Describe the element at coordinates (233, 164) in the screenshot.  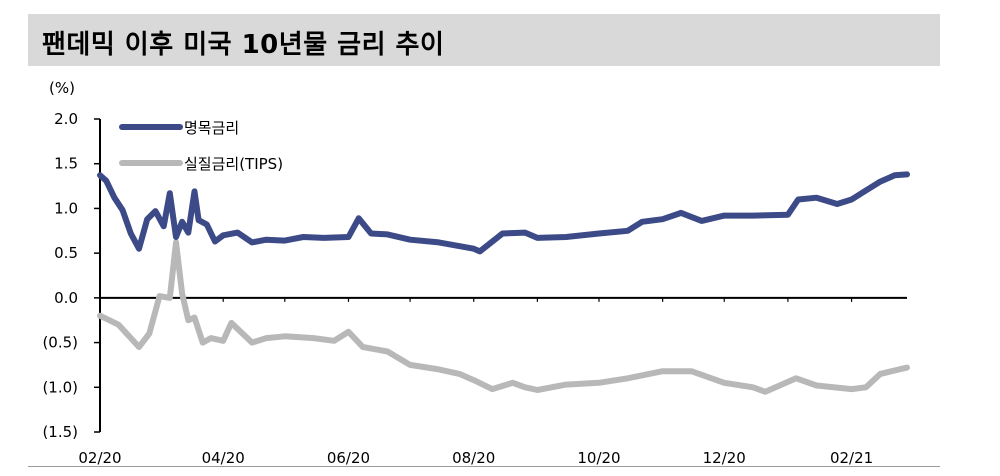
I see `legend-label: 실질금리(TIPS)` at that location.